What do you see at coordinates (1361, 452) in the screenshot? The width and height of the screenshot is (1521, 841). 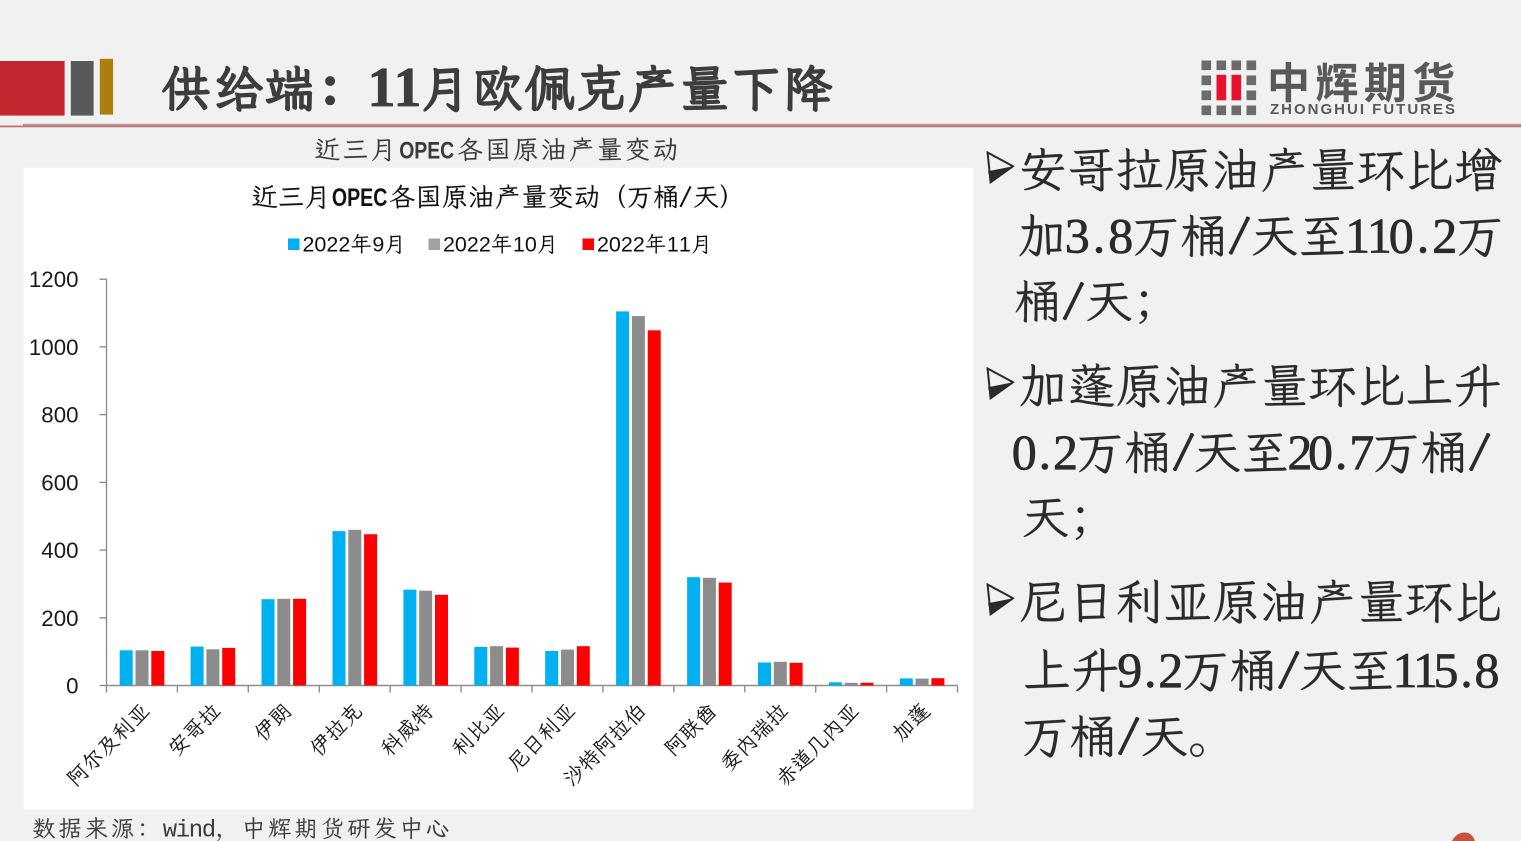 I see `svg-text: 7` at bounding box center [1361, 452].